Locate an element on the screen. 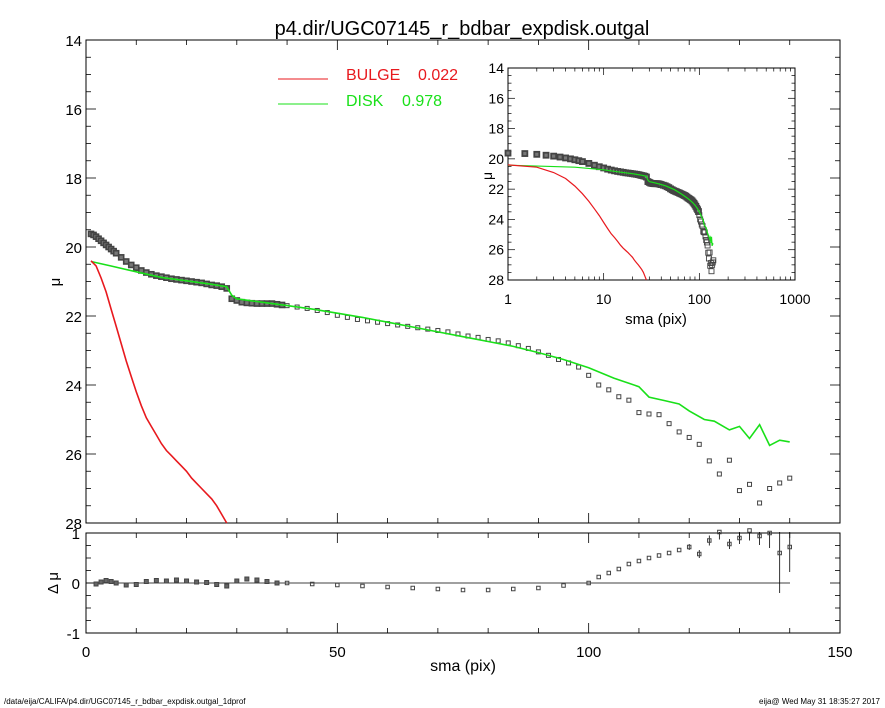 The height and width of the screenshot is (708, 885). inset-y-tick-label: 26 is located at coordinates (496, 250).